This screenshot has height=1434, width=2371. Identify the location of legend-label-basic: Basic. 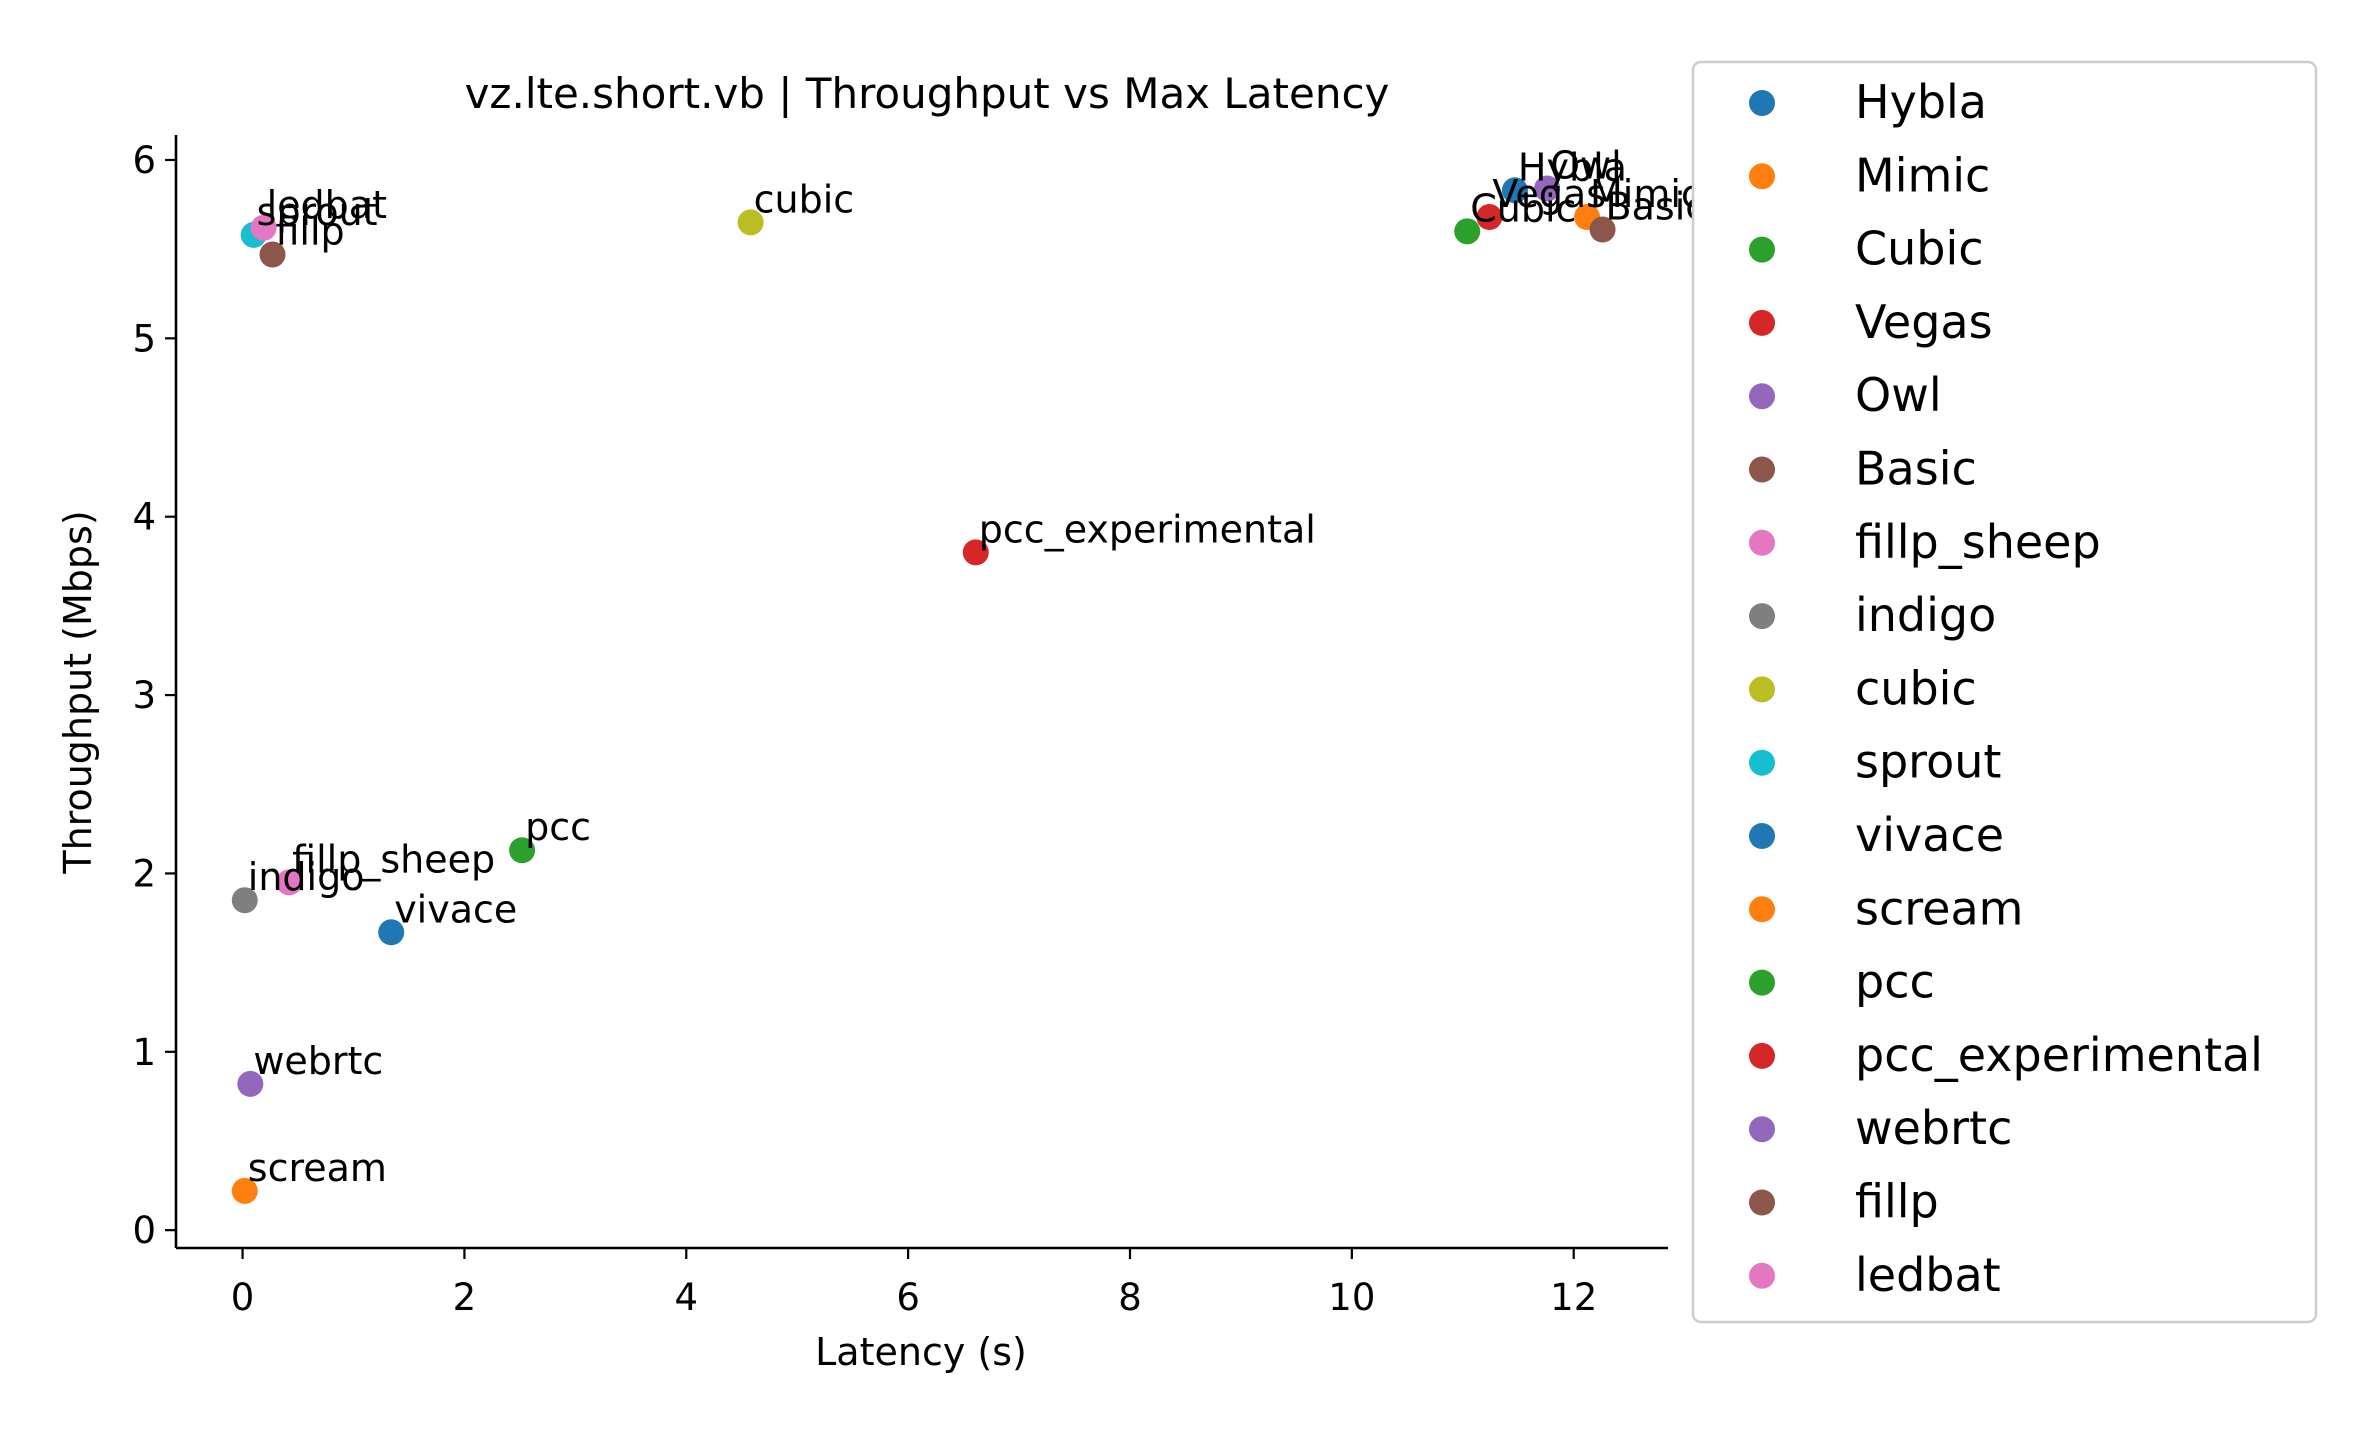
(1916, 469).